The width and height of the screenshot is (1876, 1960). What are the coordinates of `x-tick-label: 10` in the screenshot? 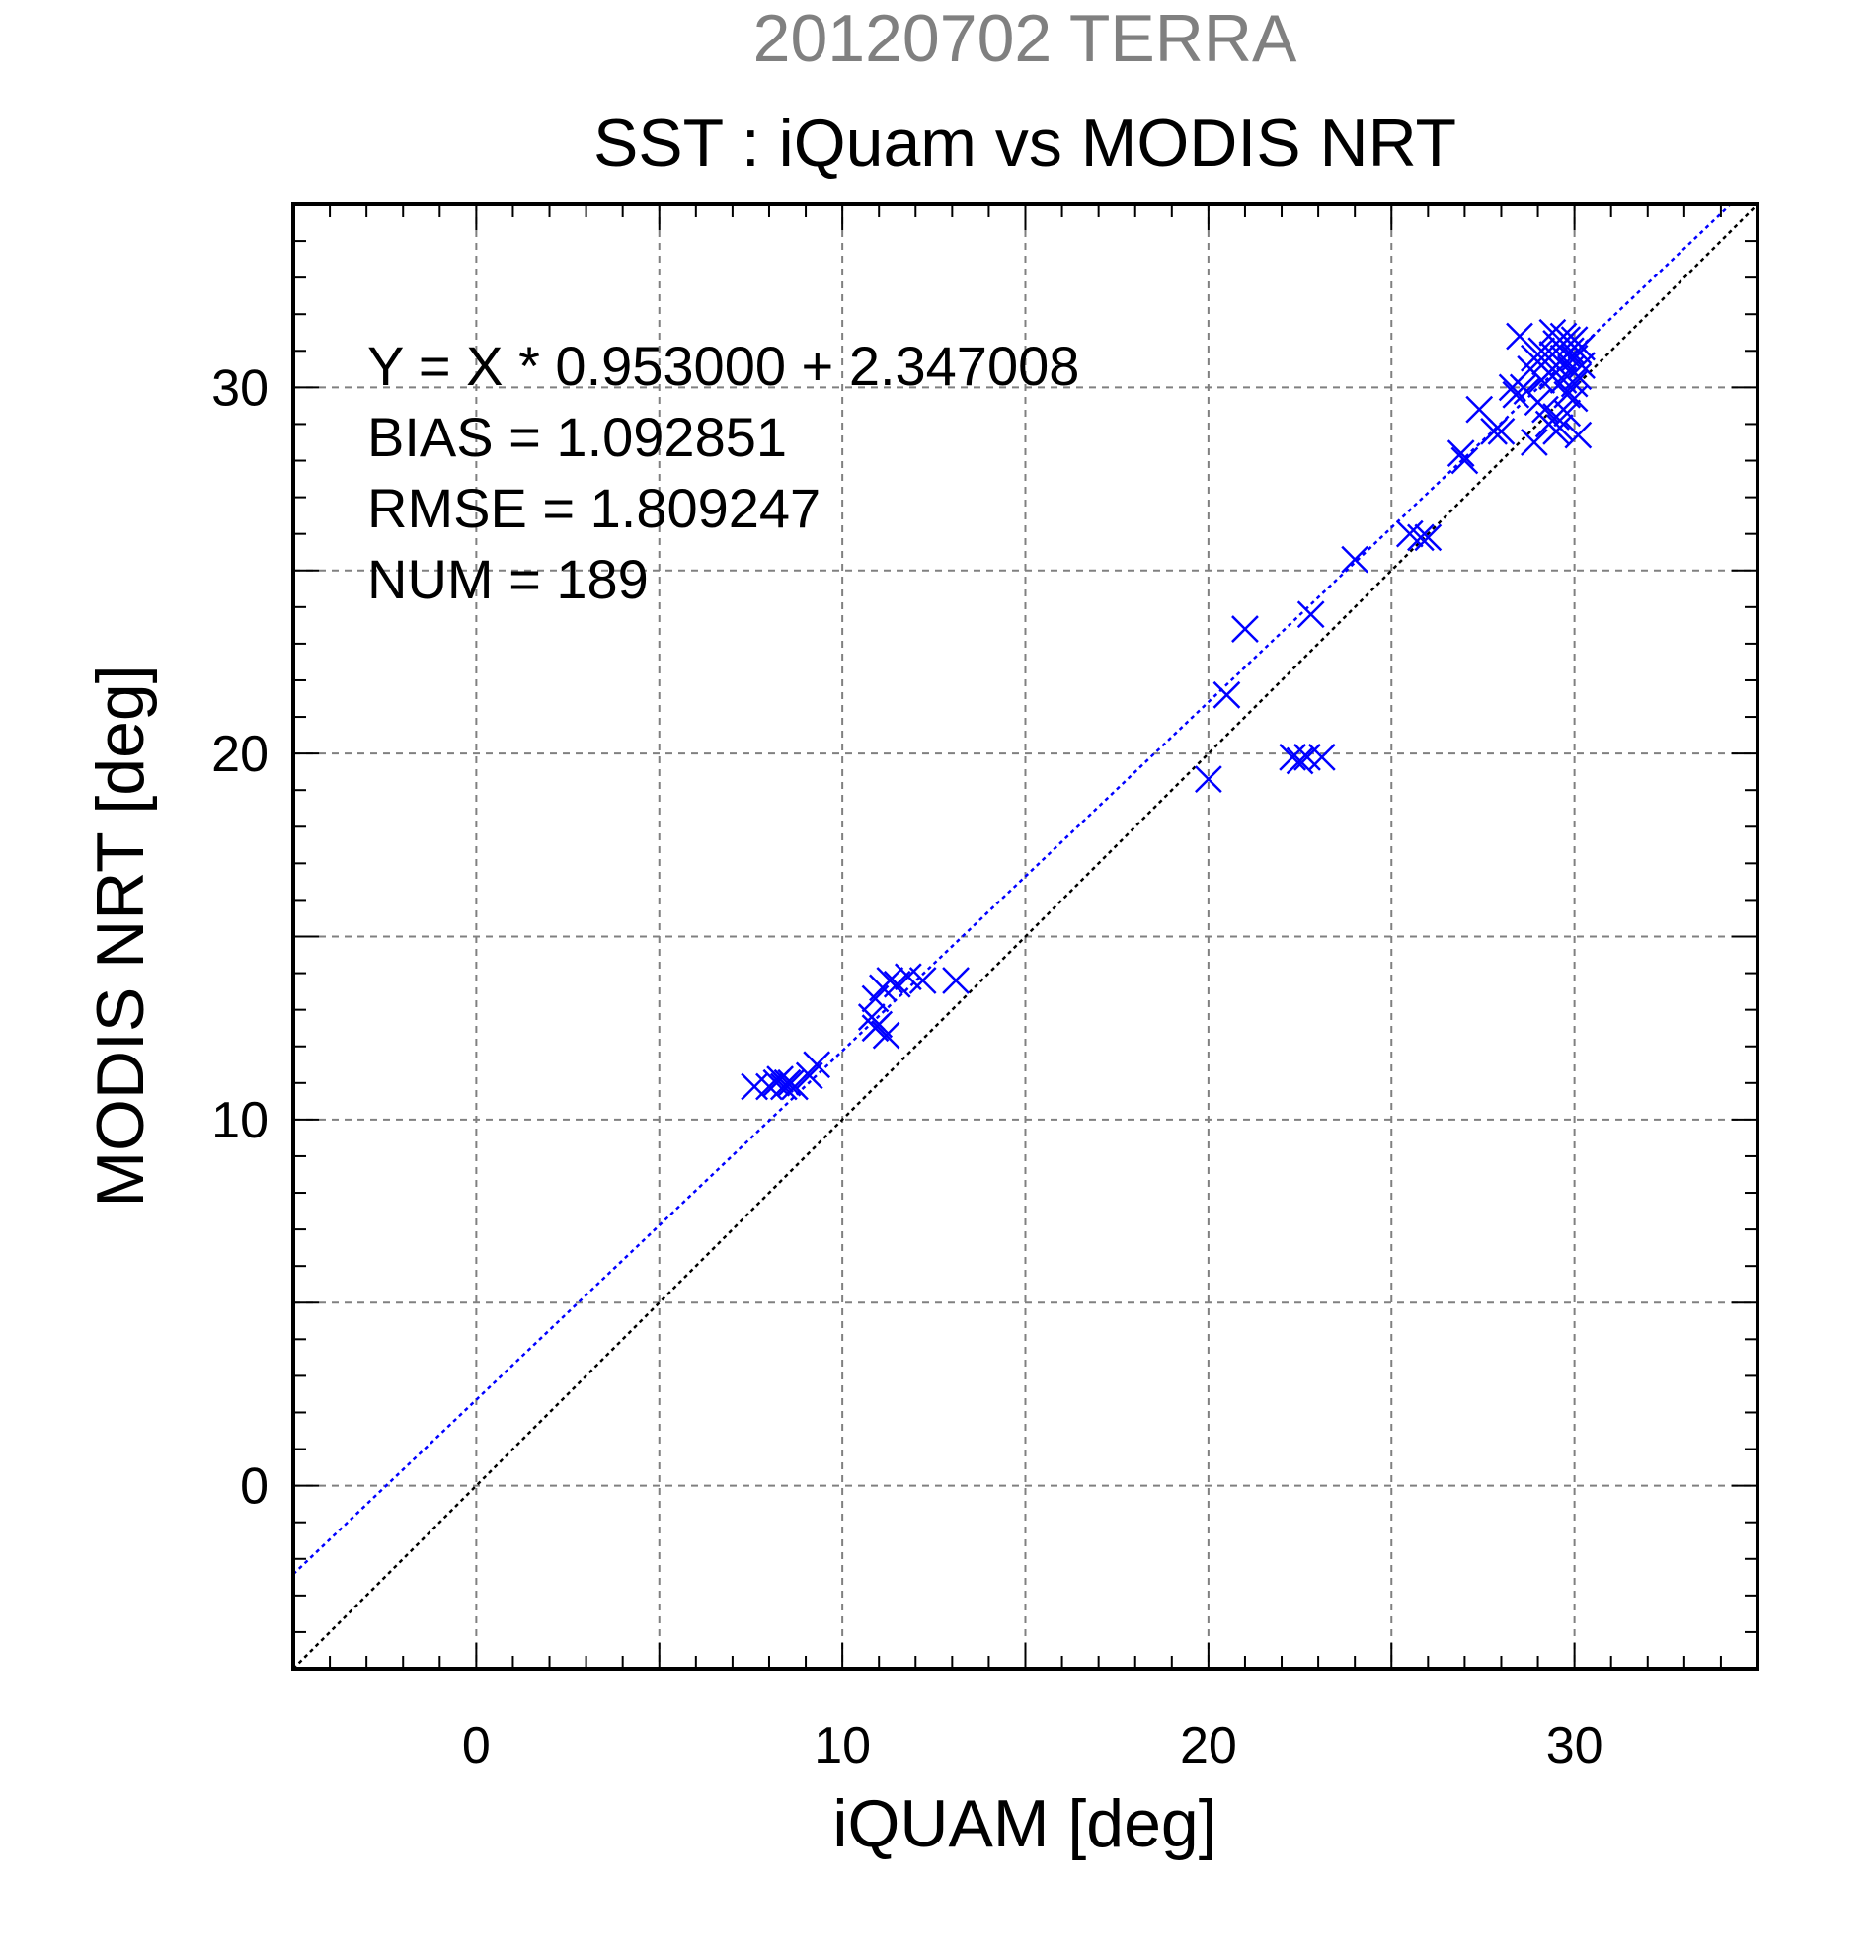 It's located at (843, 1745).